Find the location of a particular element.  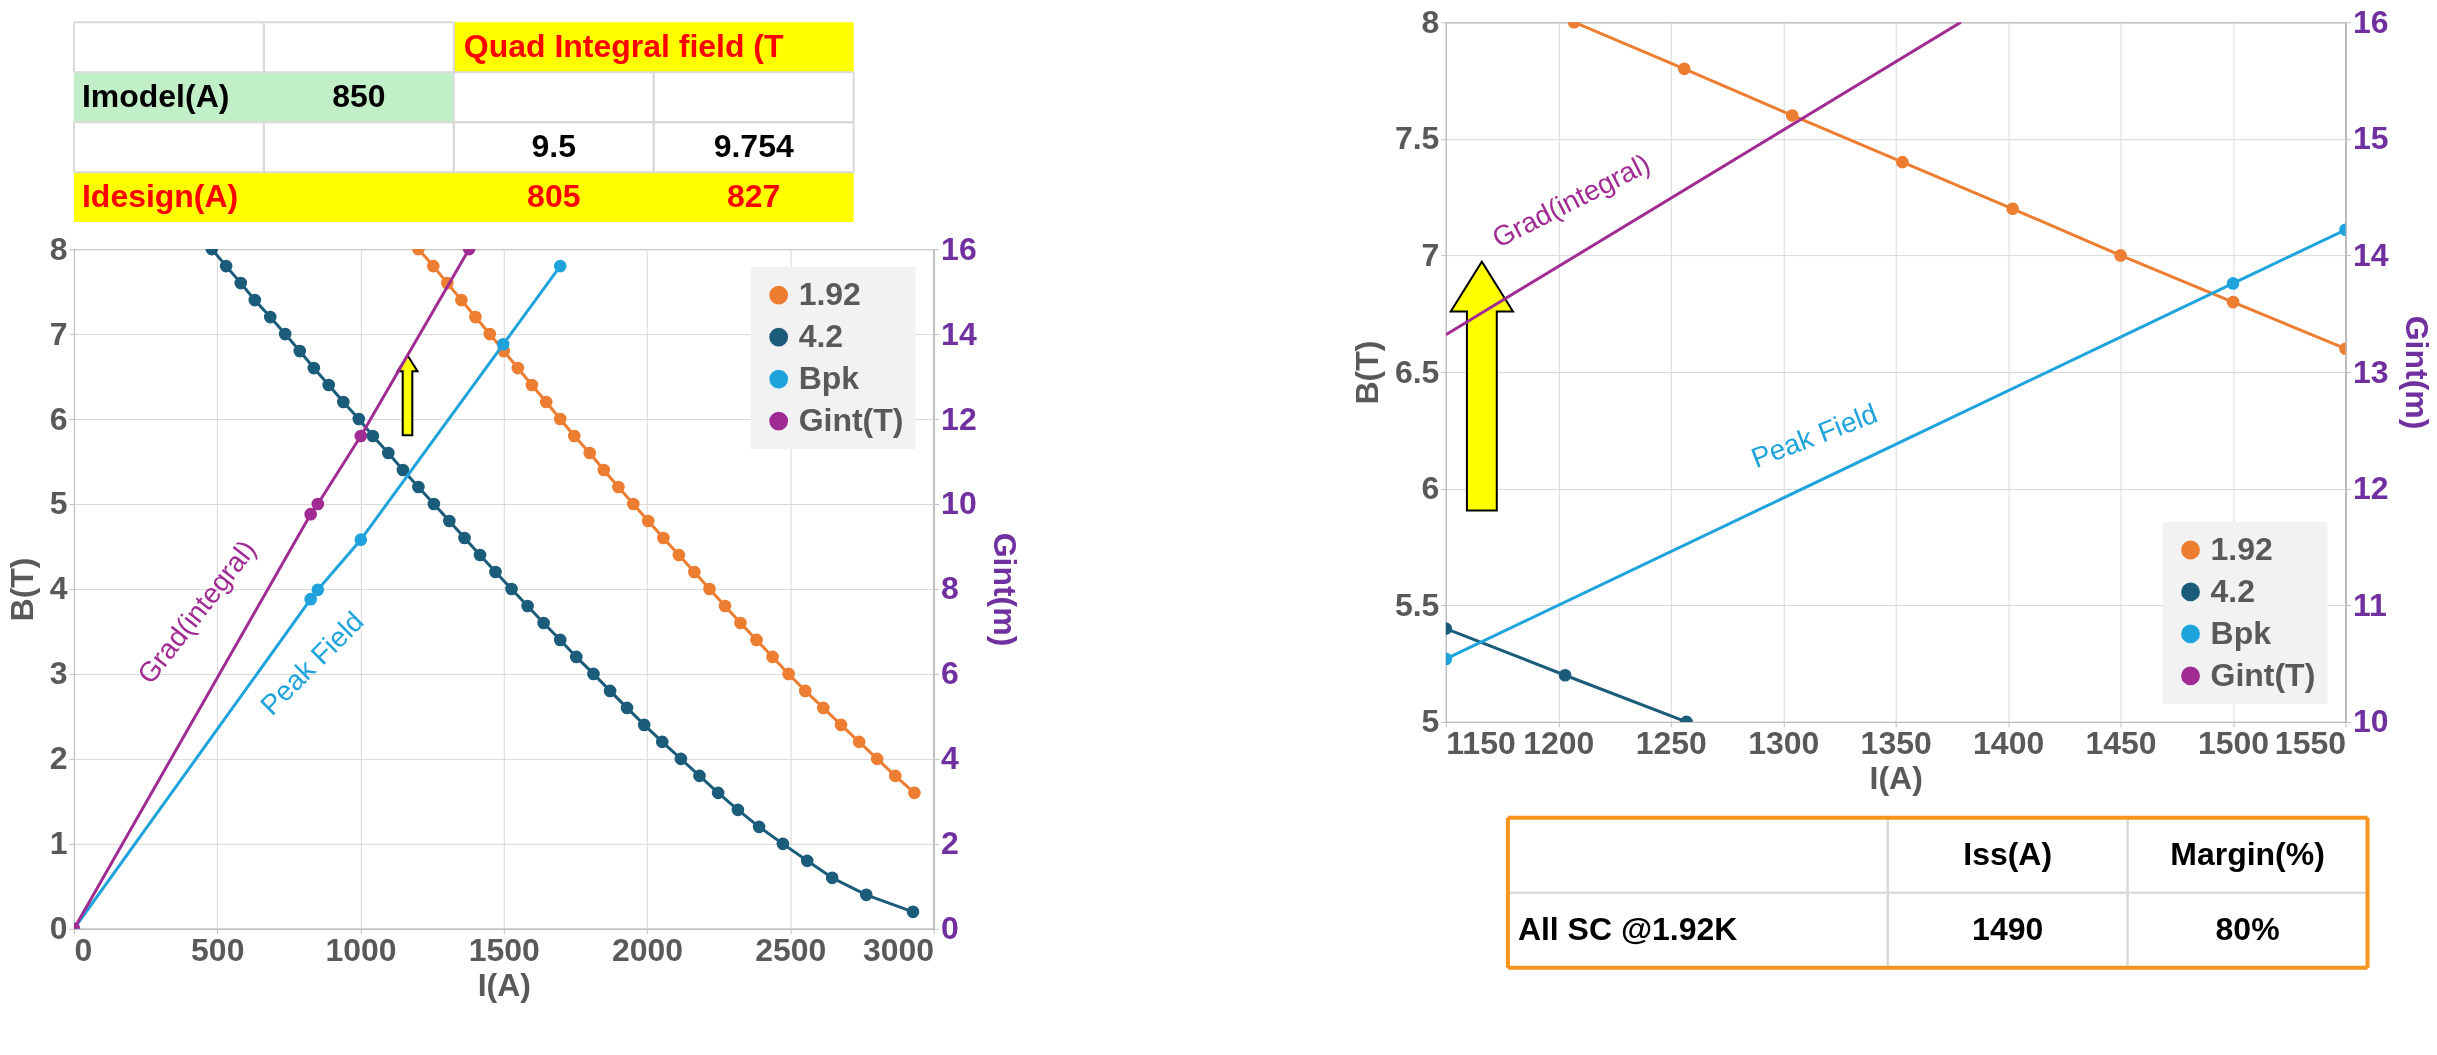

x-tick-label: 1550 is located at coordinates (2310, 743).